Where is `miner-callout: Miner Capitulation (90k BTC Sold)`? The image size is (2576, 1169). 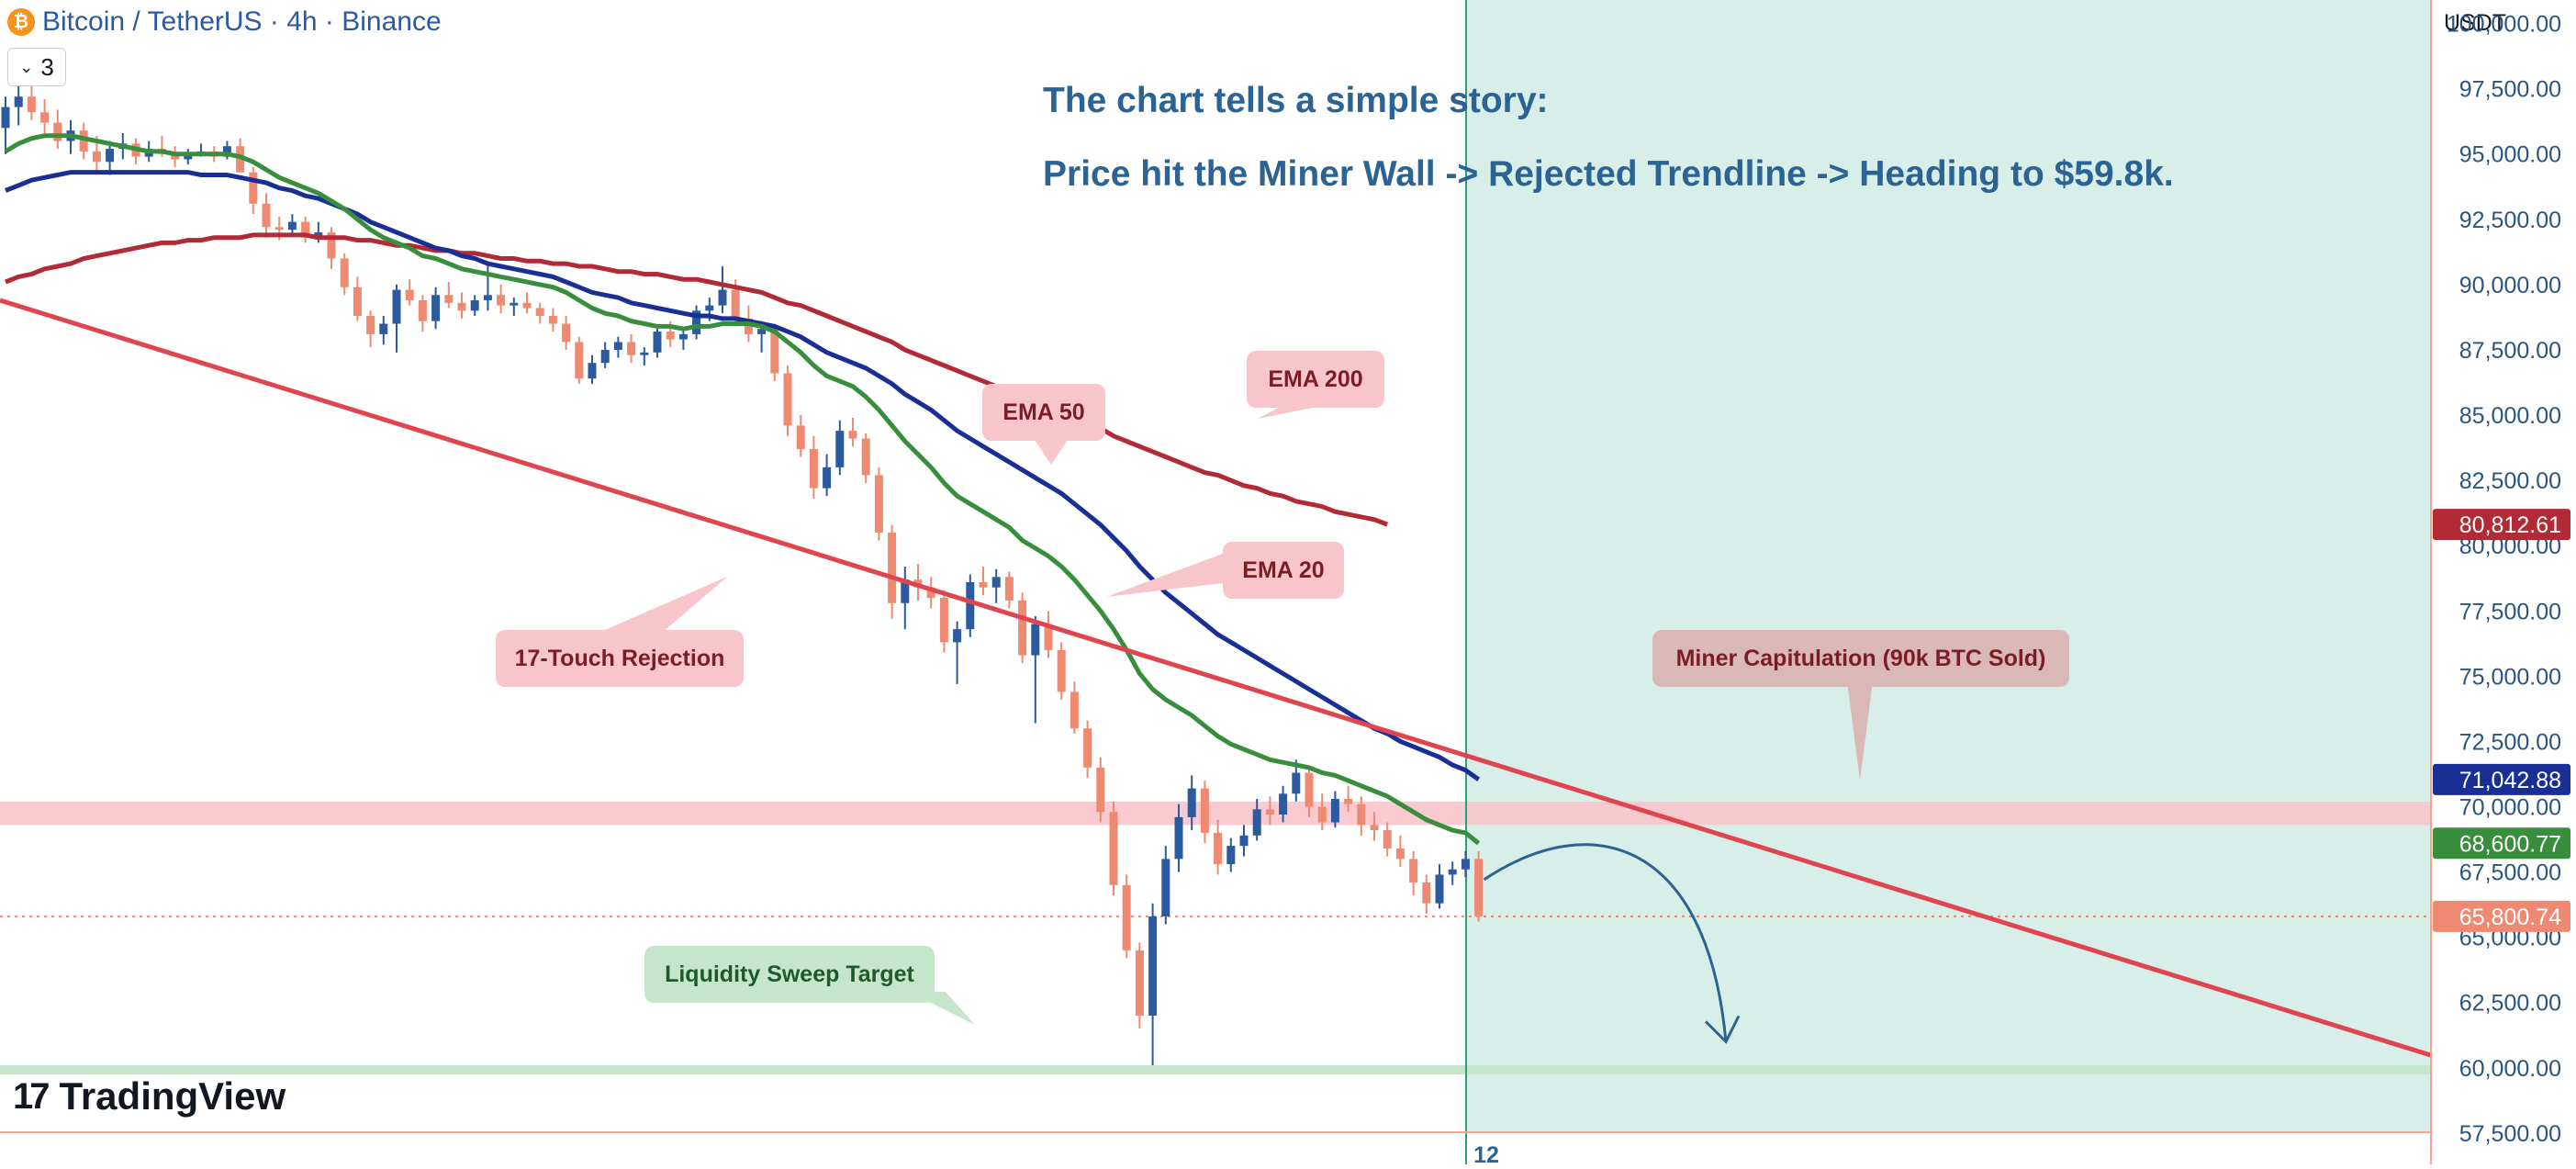
miner-callout: Miner Capitulation (90k BTC Sold) is located at coordinates (1860, 706).